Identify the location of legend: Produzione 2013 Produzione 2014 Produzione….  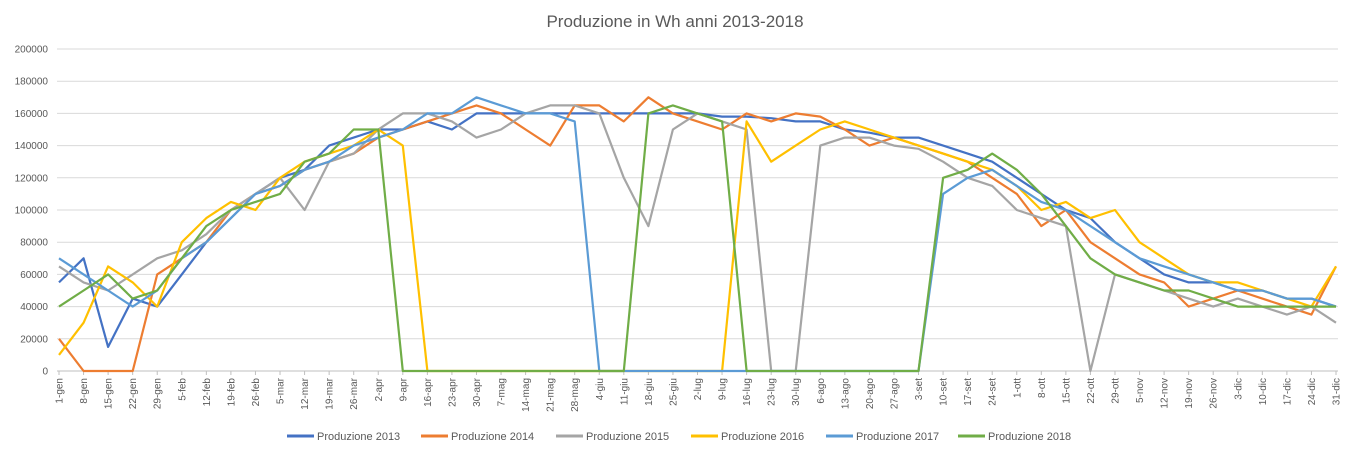
(679, 437).